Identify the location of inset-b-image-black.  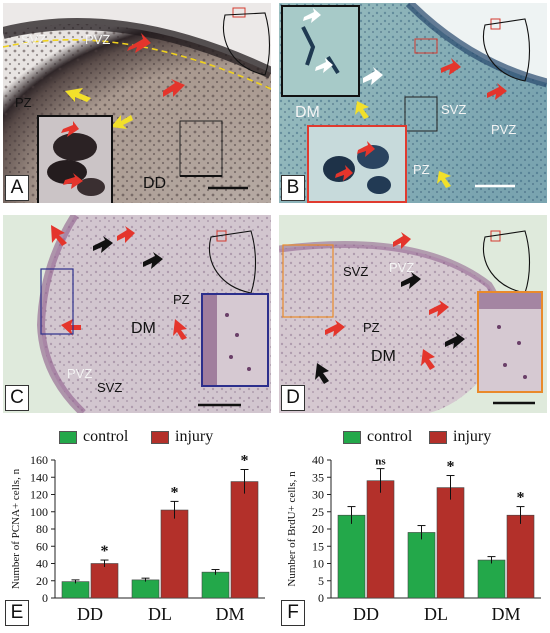
(320, 51).